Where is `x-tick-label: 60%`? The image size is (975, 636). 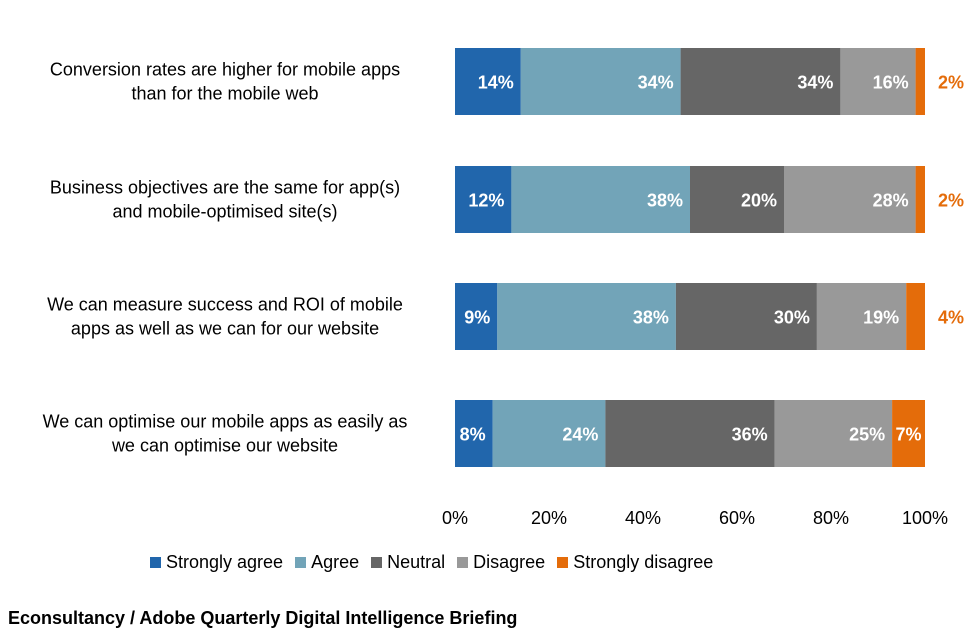 x-tick-label: 60% is located at coordinates (737, 518).